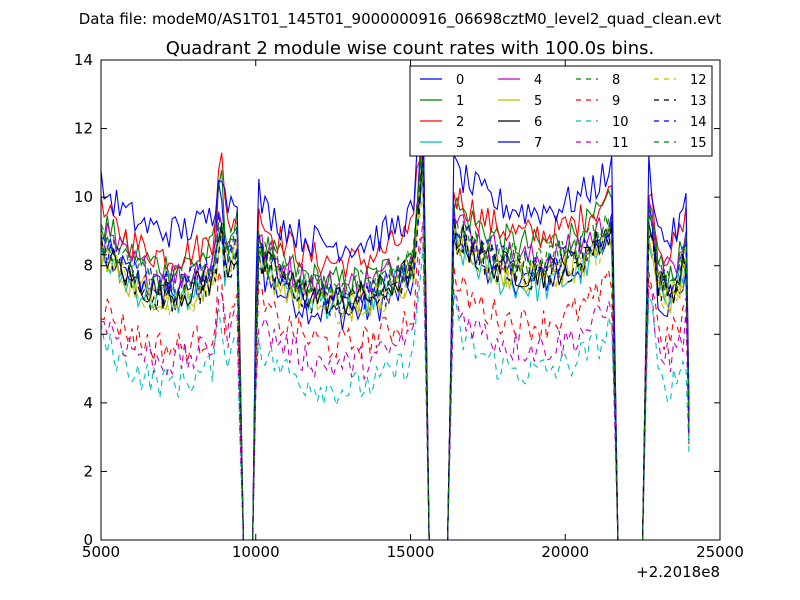 Image resolution: width=800 pixels, height=600 pixels. Describe the element at coordinates (678, 572) in the screenshot. I see `x-offset-label: +2.2018e8` at that location.